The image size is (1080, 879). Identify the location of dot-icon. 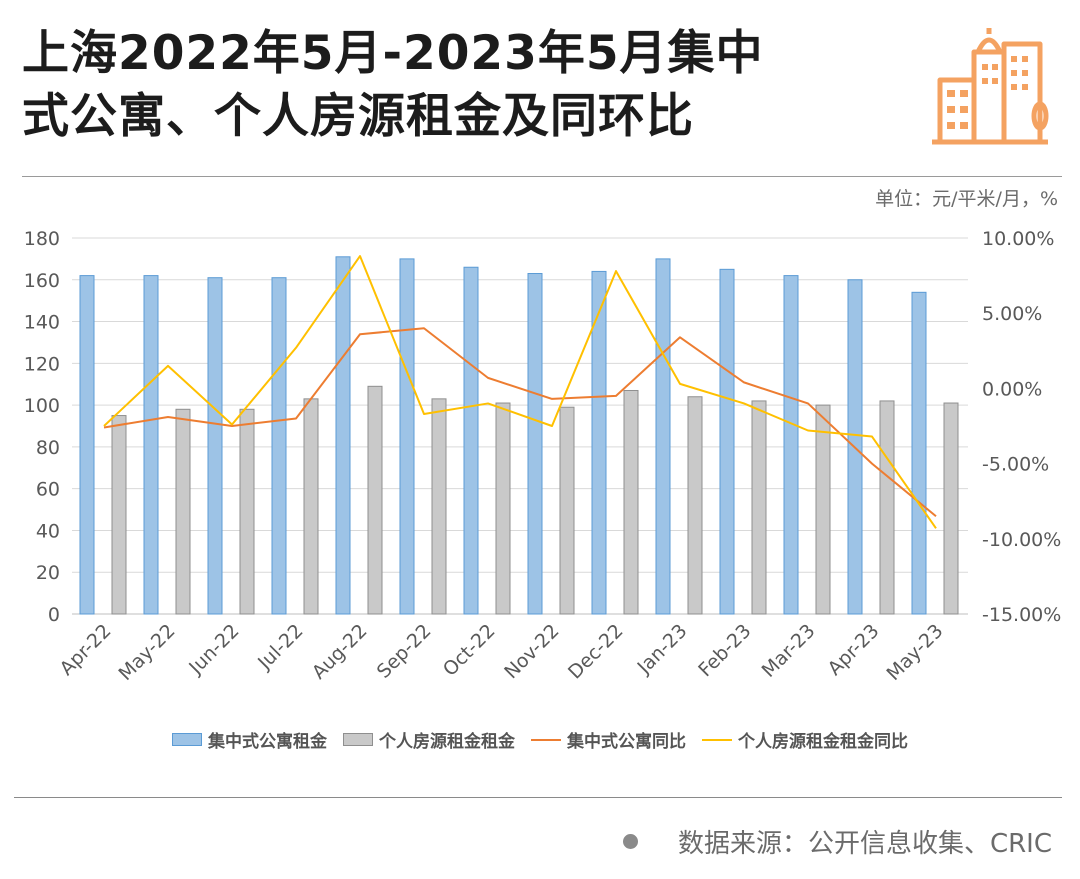
(630, 841).